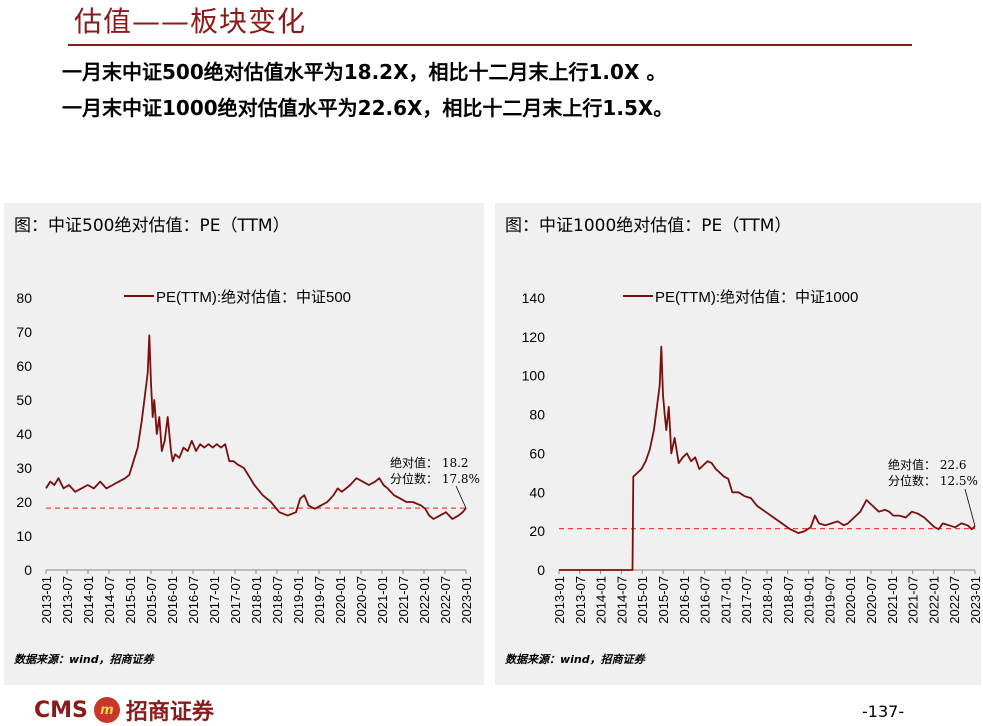 The width and height of the screenshot is (983, 726). Describe the element at coordinates (933, 480) in the screenshot. I see `annotation-percentile: 分位数： 12.5%` at that location.